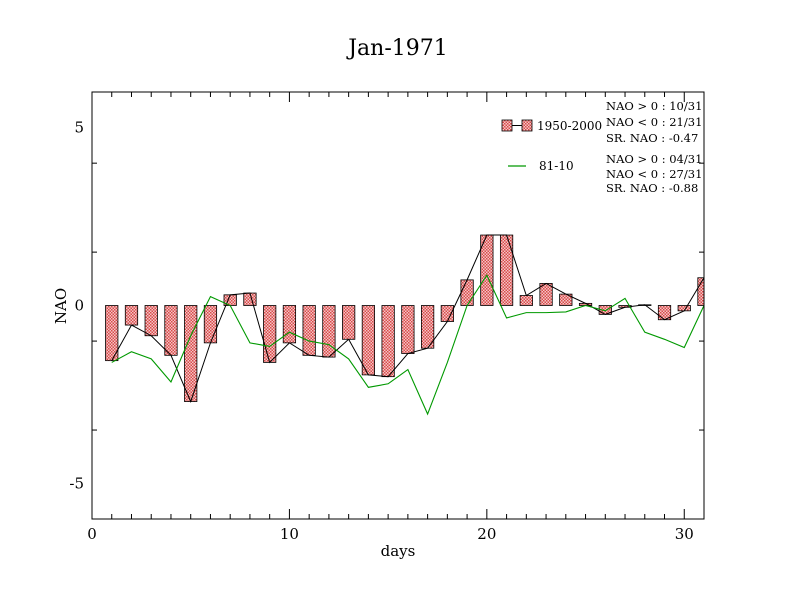  What do you see at coordinates (652, 138) in the screenshot?
I see `stat-1950-sr: SR. NAO : -0.47` at bounding box center [652, 138].